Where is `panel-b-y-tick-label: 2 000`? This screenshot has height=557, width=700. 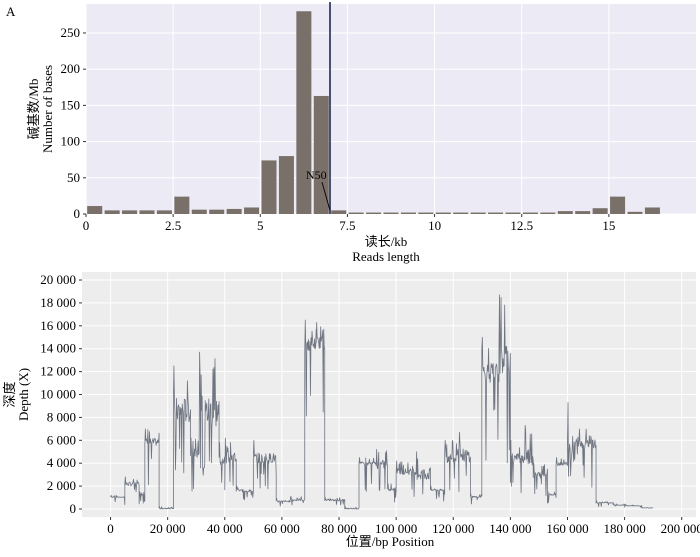
panel-b-y-tick-label: 2 000 is located at coordinates (61, 485).